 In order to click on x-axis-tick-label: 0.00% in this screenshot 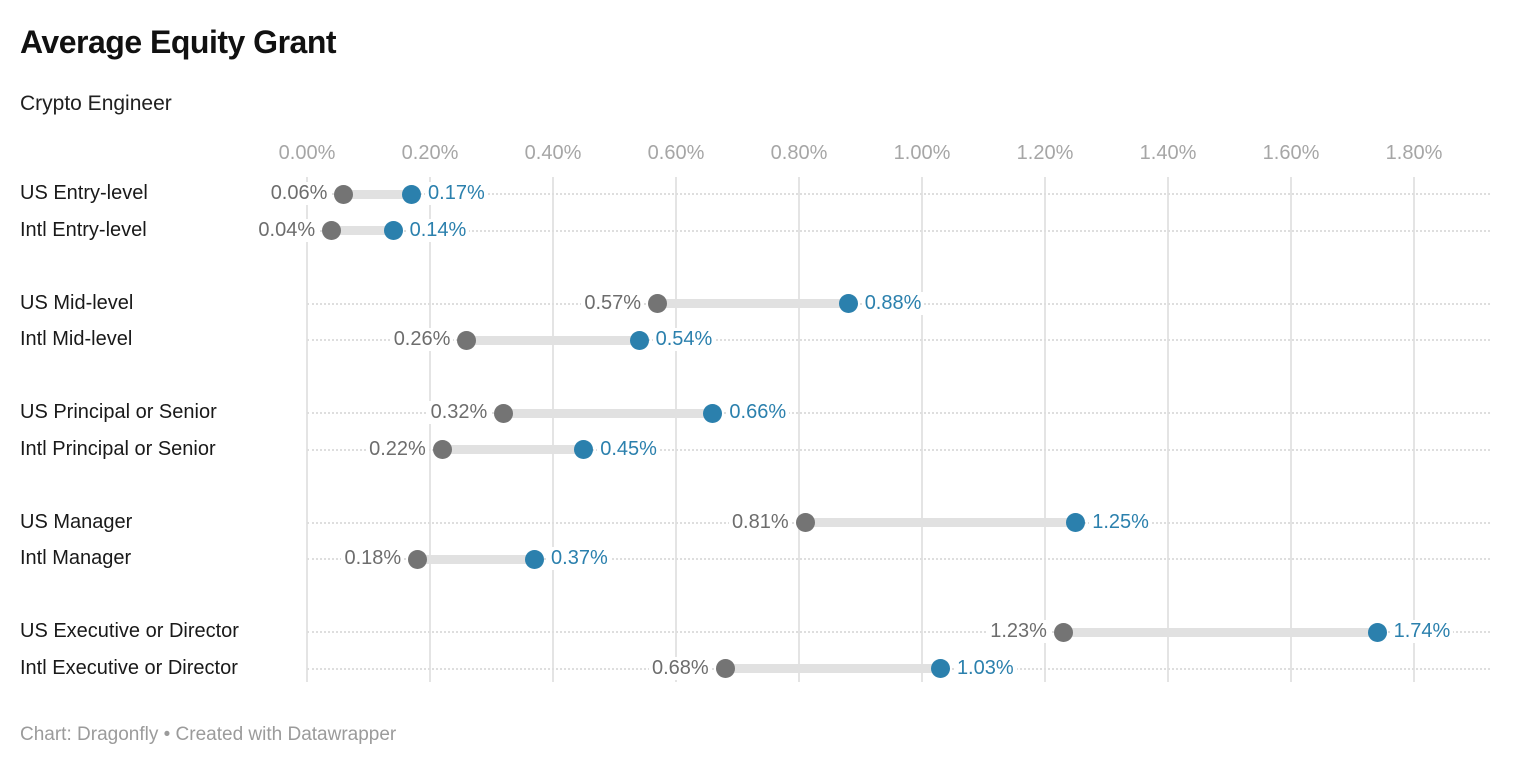, I will do `click(307, 153)`.